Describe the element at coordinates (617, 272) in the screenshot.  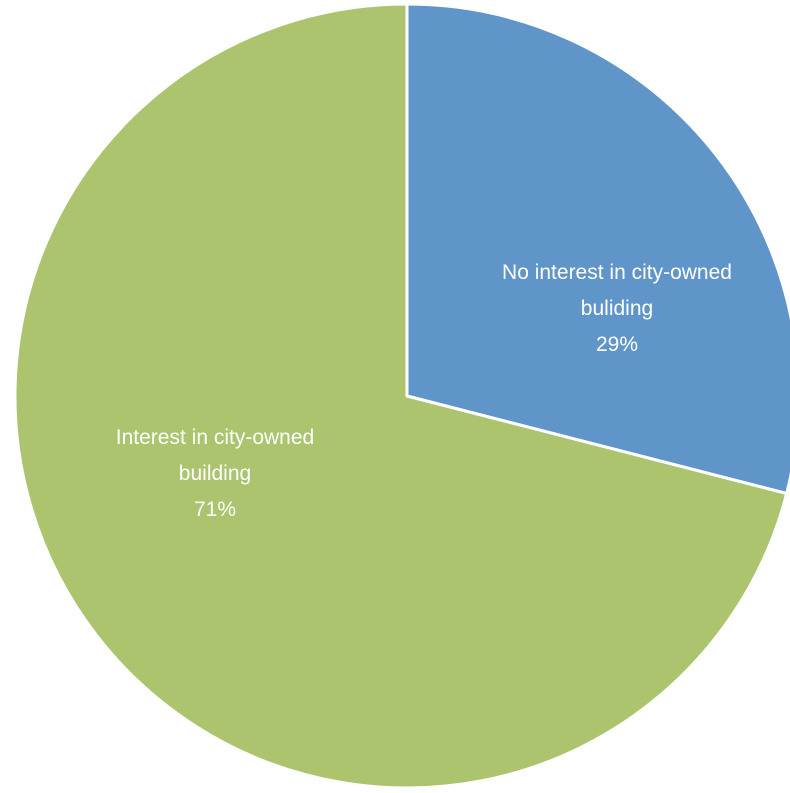
I see `pie-label-line: No interest in city-owned` at that location.